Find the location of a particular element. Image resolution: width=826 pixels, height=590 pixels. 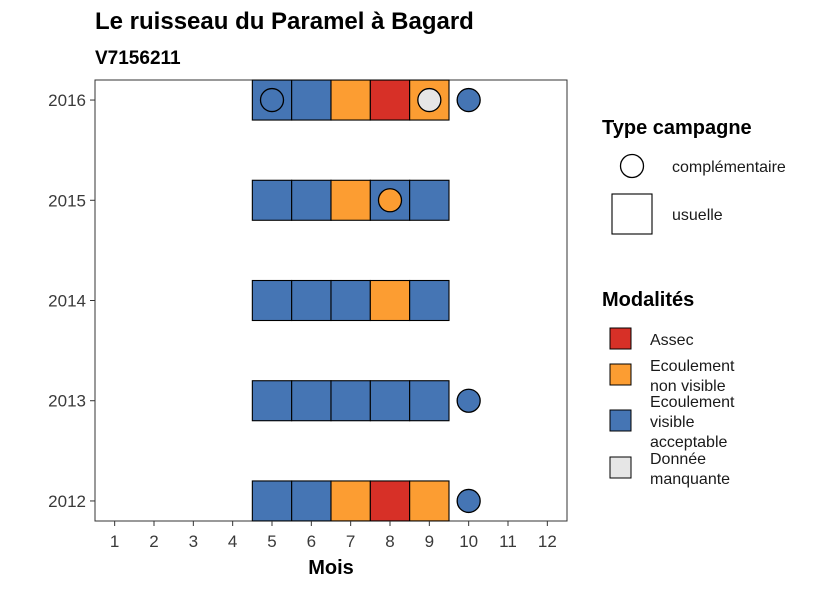

x-tick-label: 12 is located at coordinates (547, 541).